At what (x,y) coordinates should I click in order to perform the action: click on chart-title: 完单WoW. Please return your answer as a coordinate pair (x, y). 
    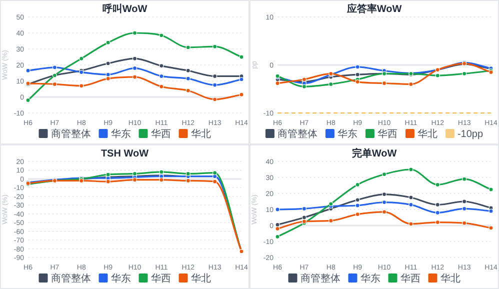
    Looking at the image, I should click on (375, 154).